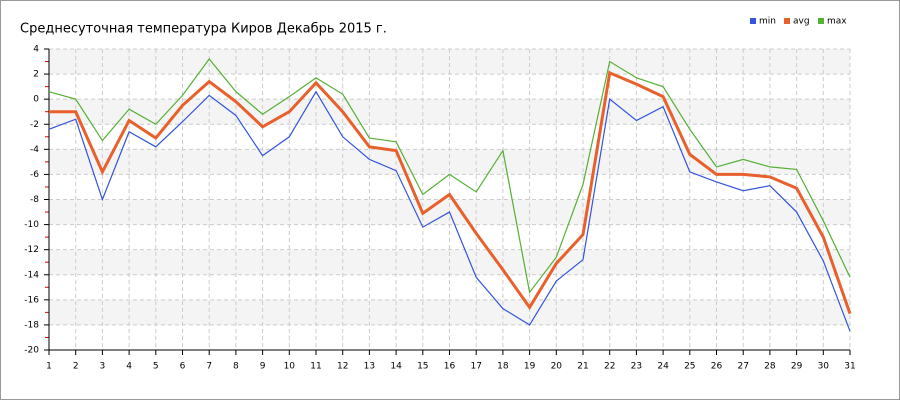 The image size is (900, 404). What do you see at coordinates (797, 367) in the screenshot?
I see `x-tick-label: 29` at bounding box center [797, 367].